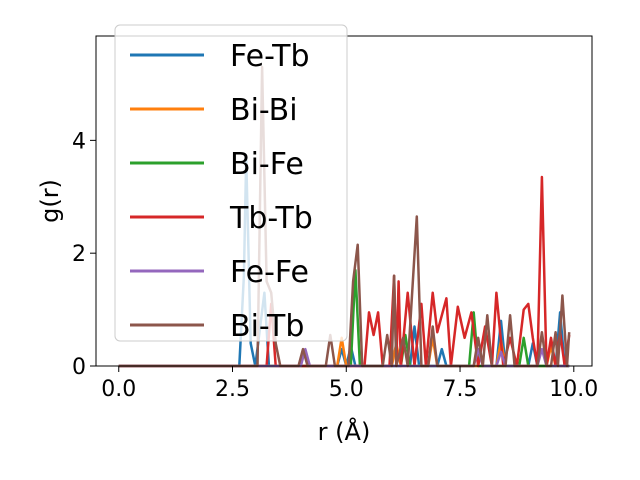 The height and width of the screenshot is (480, 640). I want to click on y-axis-label: g(r), so click(50, 201).